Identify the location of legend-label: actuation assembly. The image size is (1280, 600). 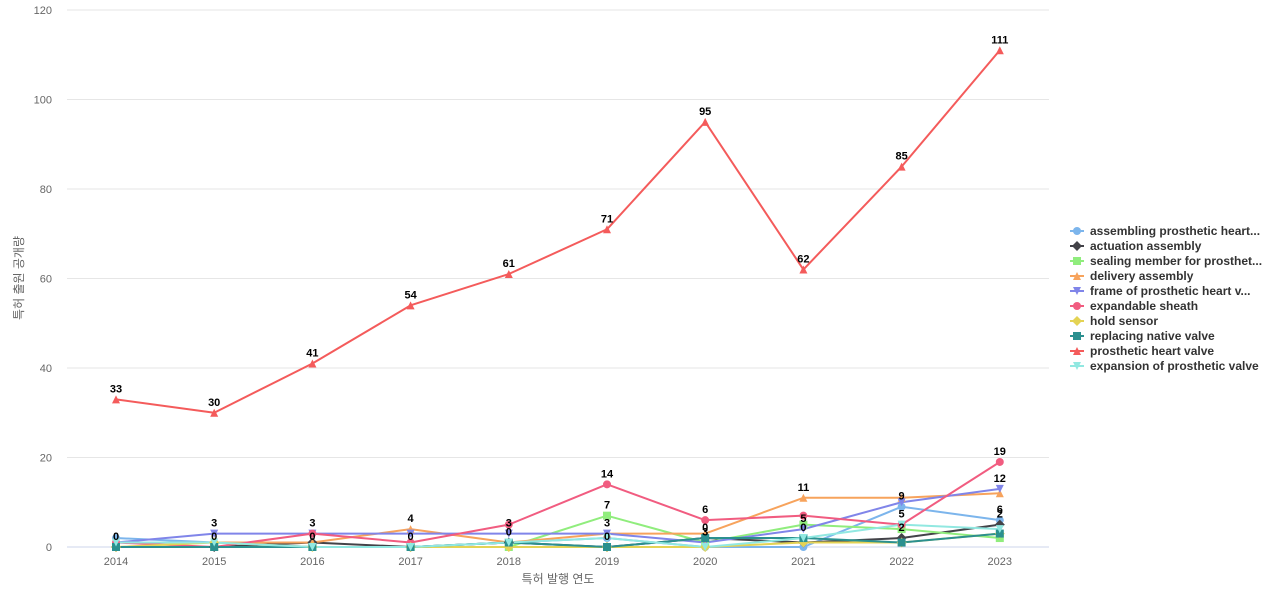
(1146, 246).